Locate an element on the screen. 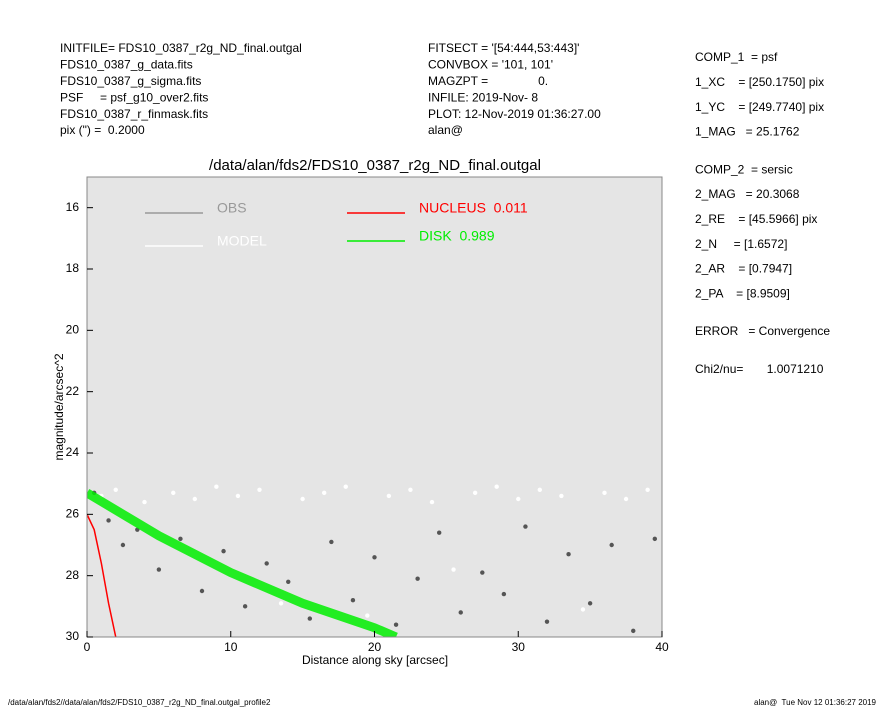 The image size is (885, 708). header-line: FDS10_0387_r_finmask.fits is located at coordinates (134, 114).